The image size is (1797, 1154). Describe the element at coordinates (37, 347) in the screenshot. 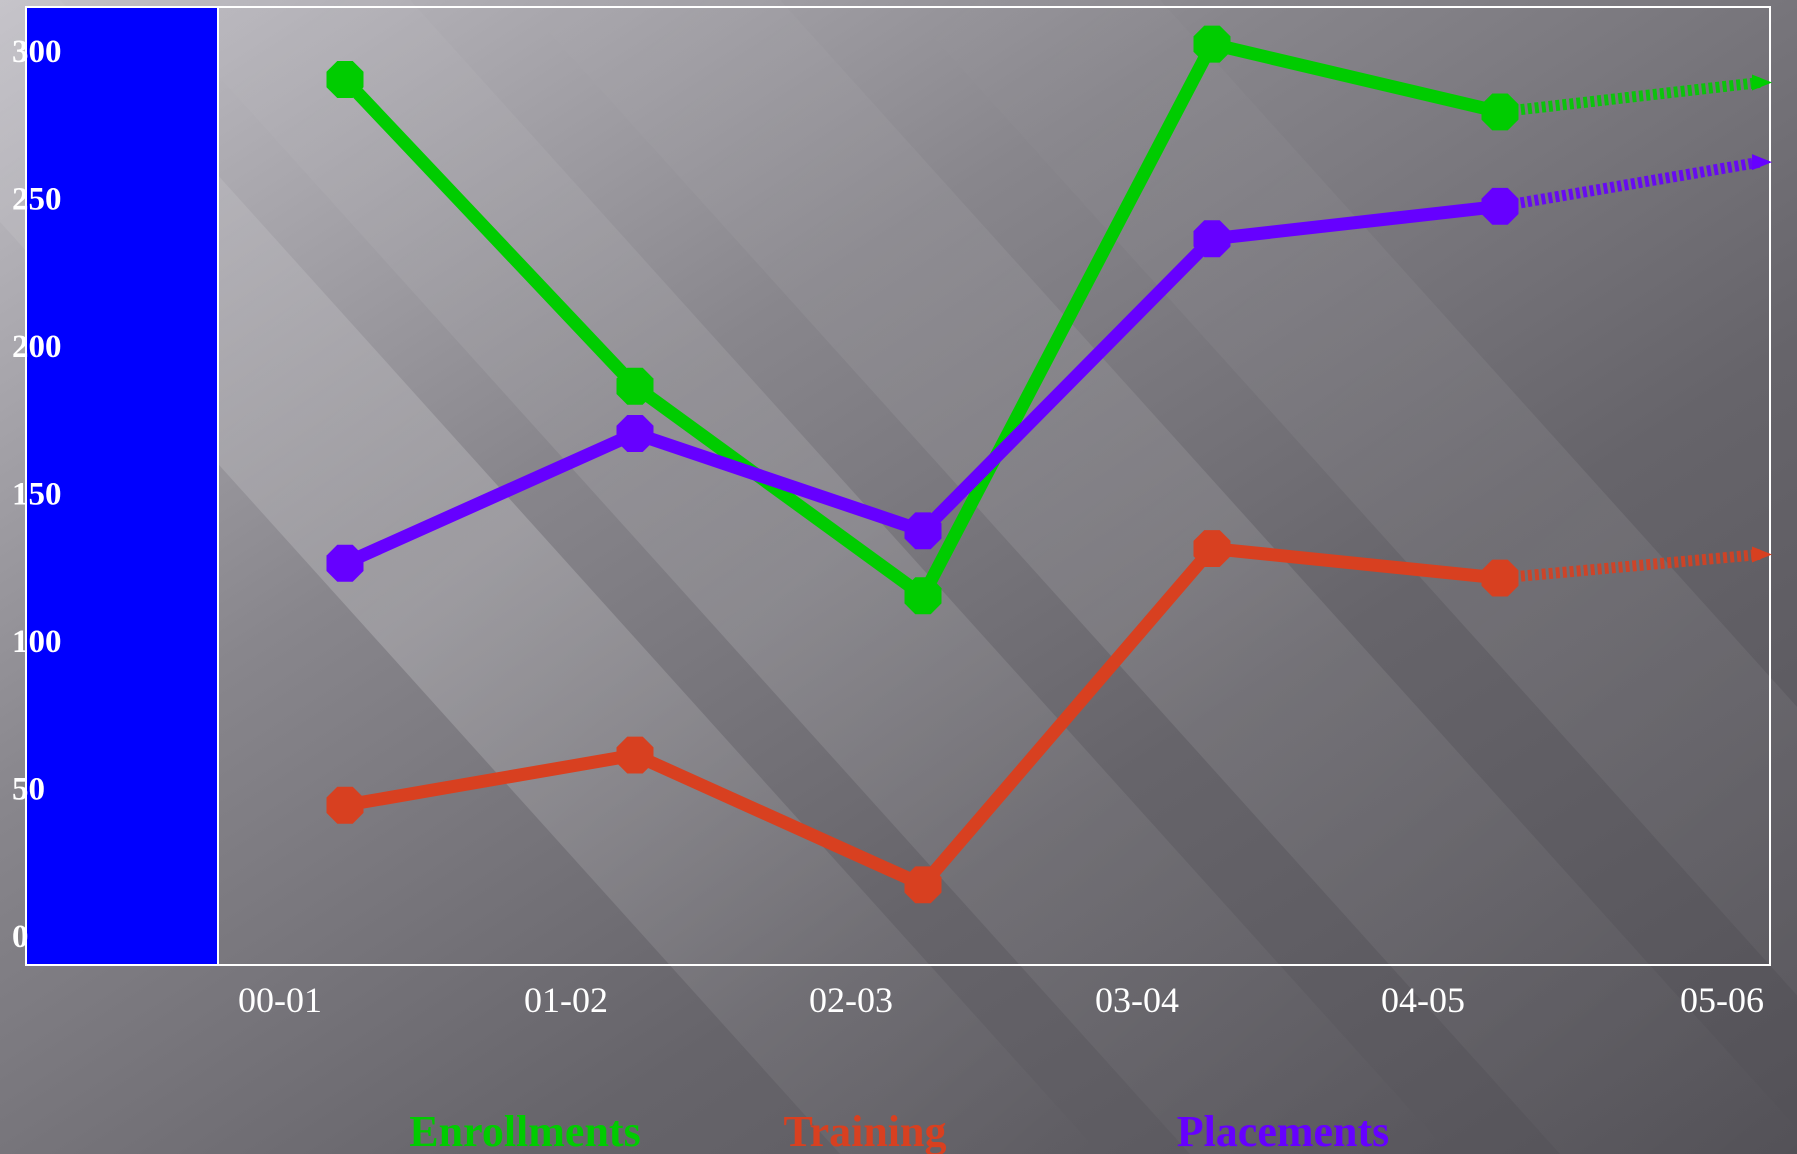

I see `y-tick-label: 200` at that location.